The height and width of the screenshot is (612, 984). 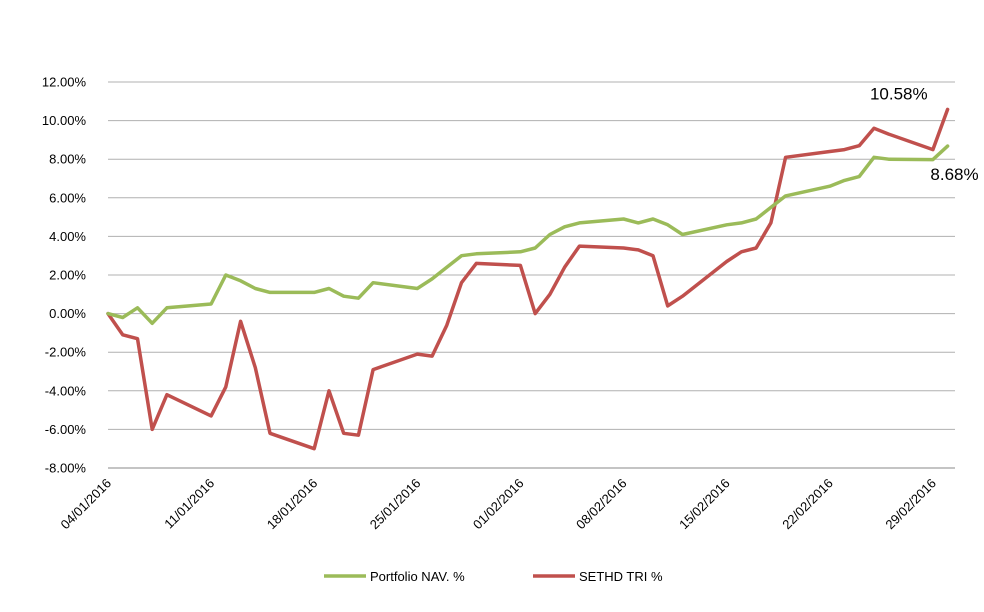 What do you see at coordinates (493, 576) in the screenshot?
I see `legend: Portfolio NAV. % SETHD TRI %` at bounding box center [493, 576].